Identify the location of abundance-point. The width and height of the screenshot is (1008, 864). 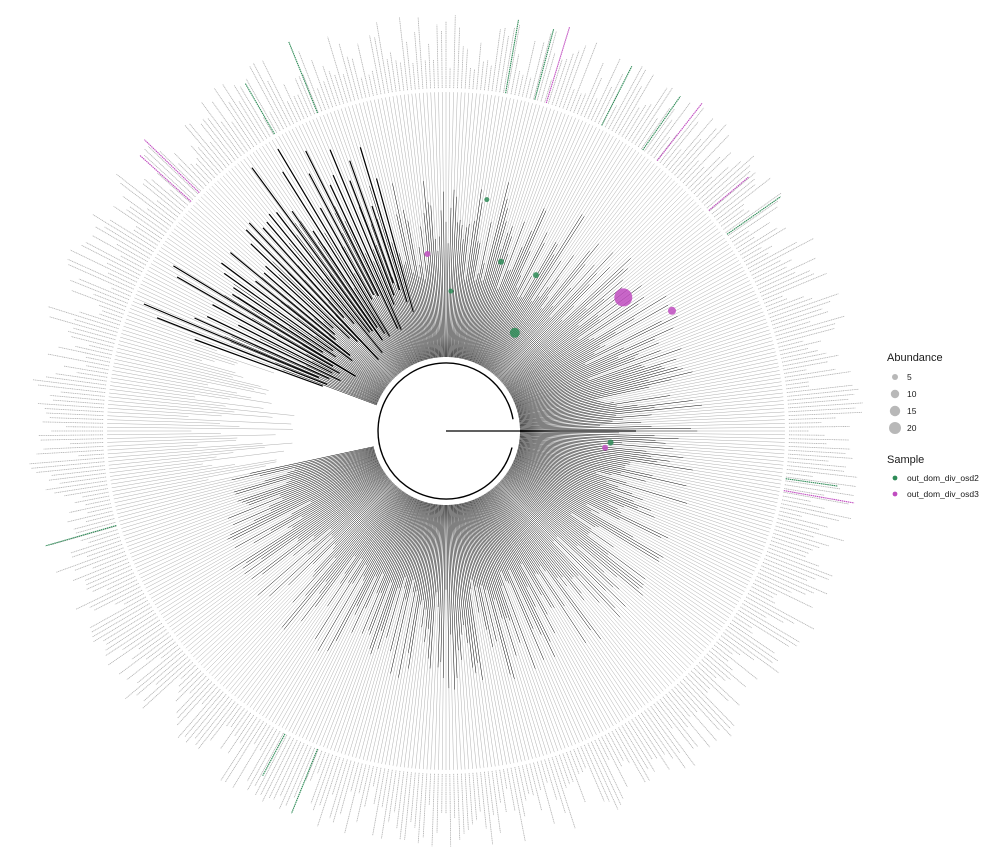
(672, 310).